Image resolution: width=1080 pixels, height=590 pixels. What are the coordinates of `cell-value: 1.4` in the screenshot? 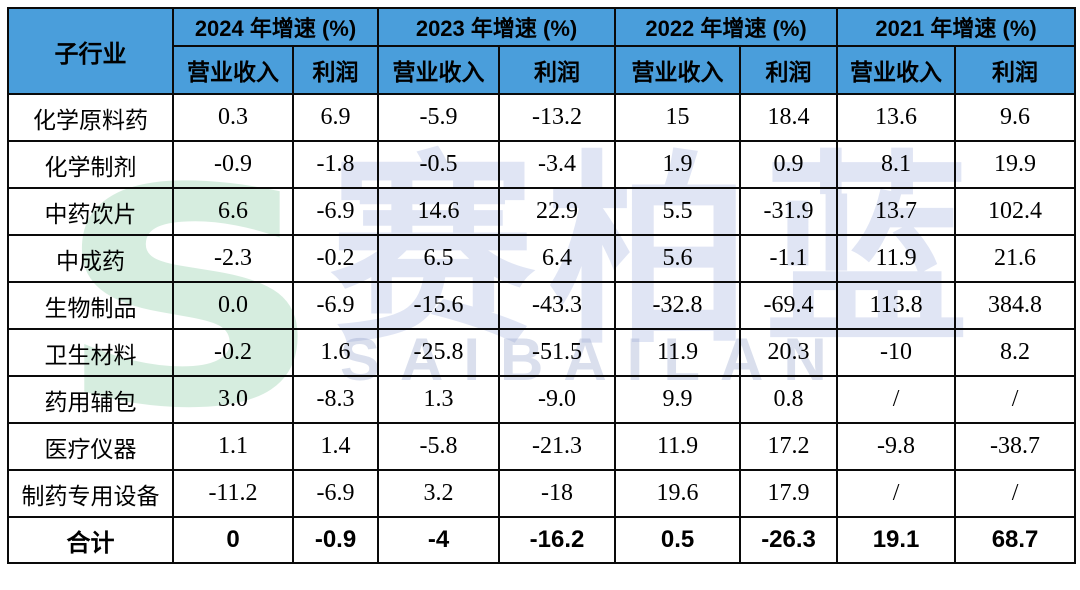 It's located at (335, 446).